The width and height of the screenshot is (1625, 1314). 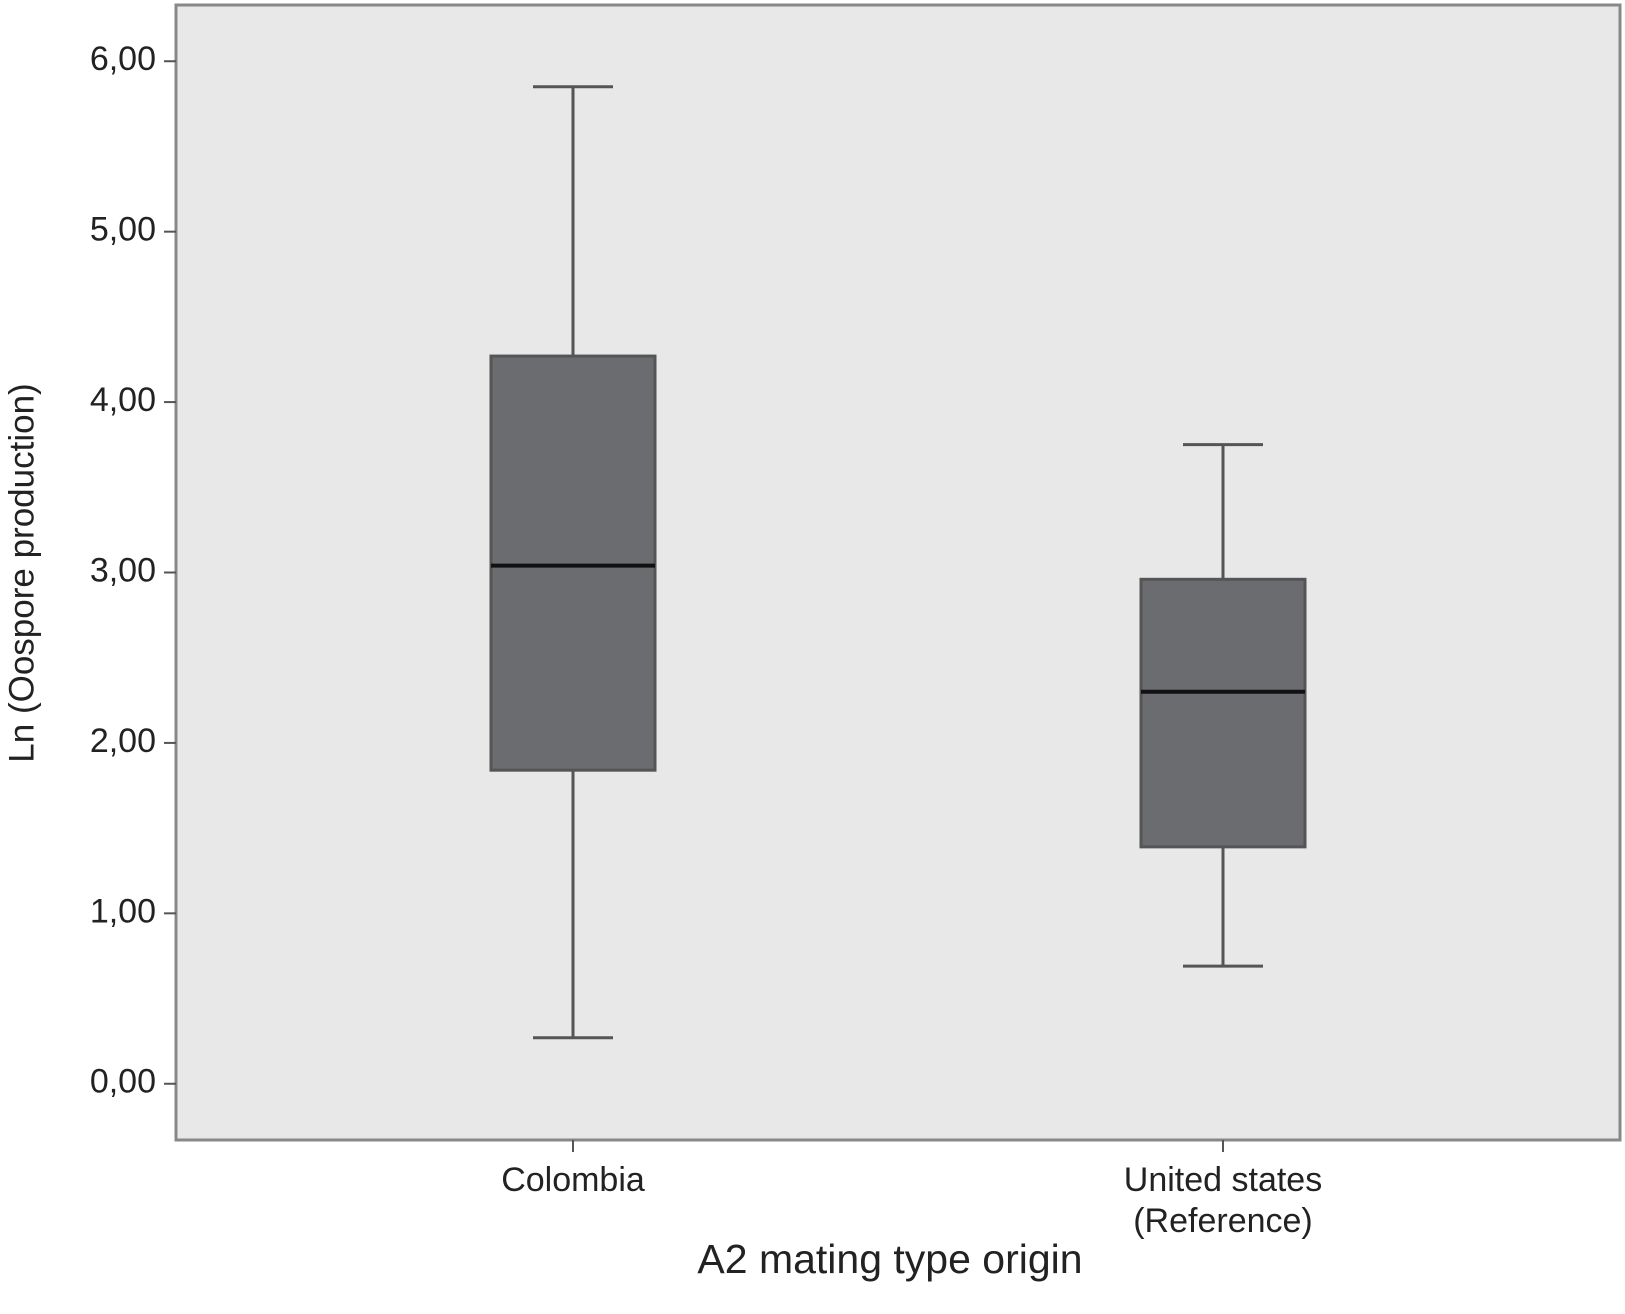 What do you see at coordinates (123, 400) in the screenshot?
I see `y-tick-label: 4,00` at bounding box center [123, 400].